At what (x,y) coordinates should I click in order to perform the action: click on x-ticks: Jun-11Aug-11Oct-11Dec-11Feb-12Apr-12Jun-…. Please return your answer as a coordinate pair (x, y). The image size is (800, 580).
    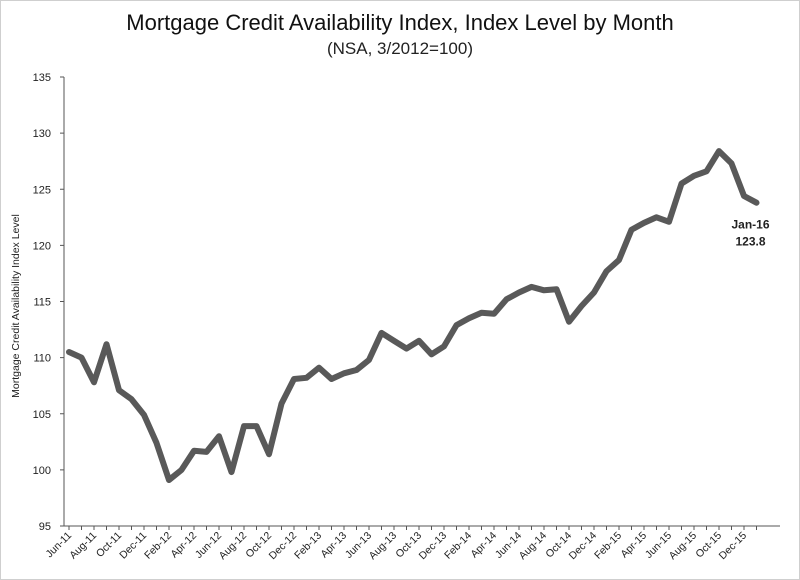
    Looking at the image, I should click on (400, 544).